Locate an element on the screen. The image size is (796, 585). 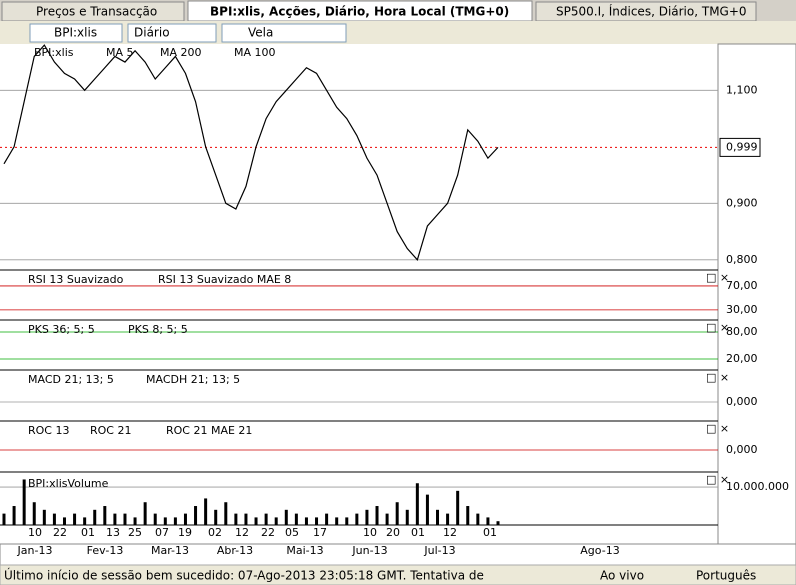
day-label: 25 is located at coordinates (135, 532).